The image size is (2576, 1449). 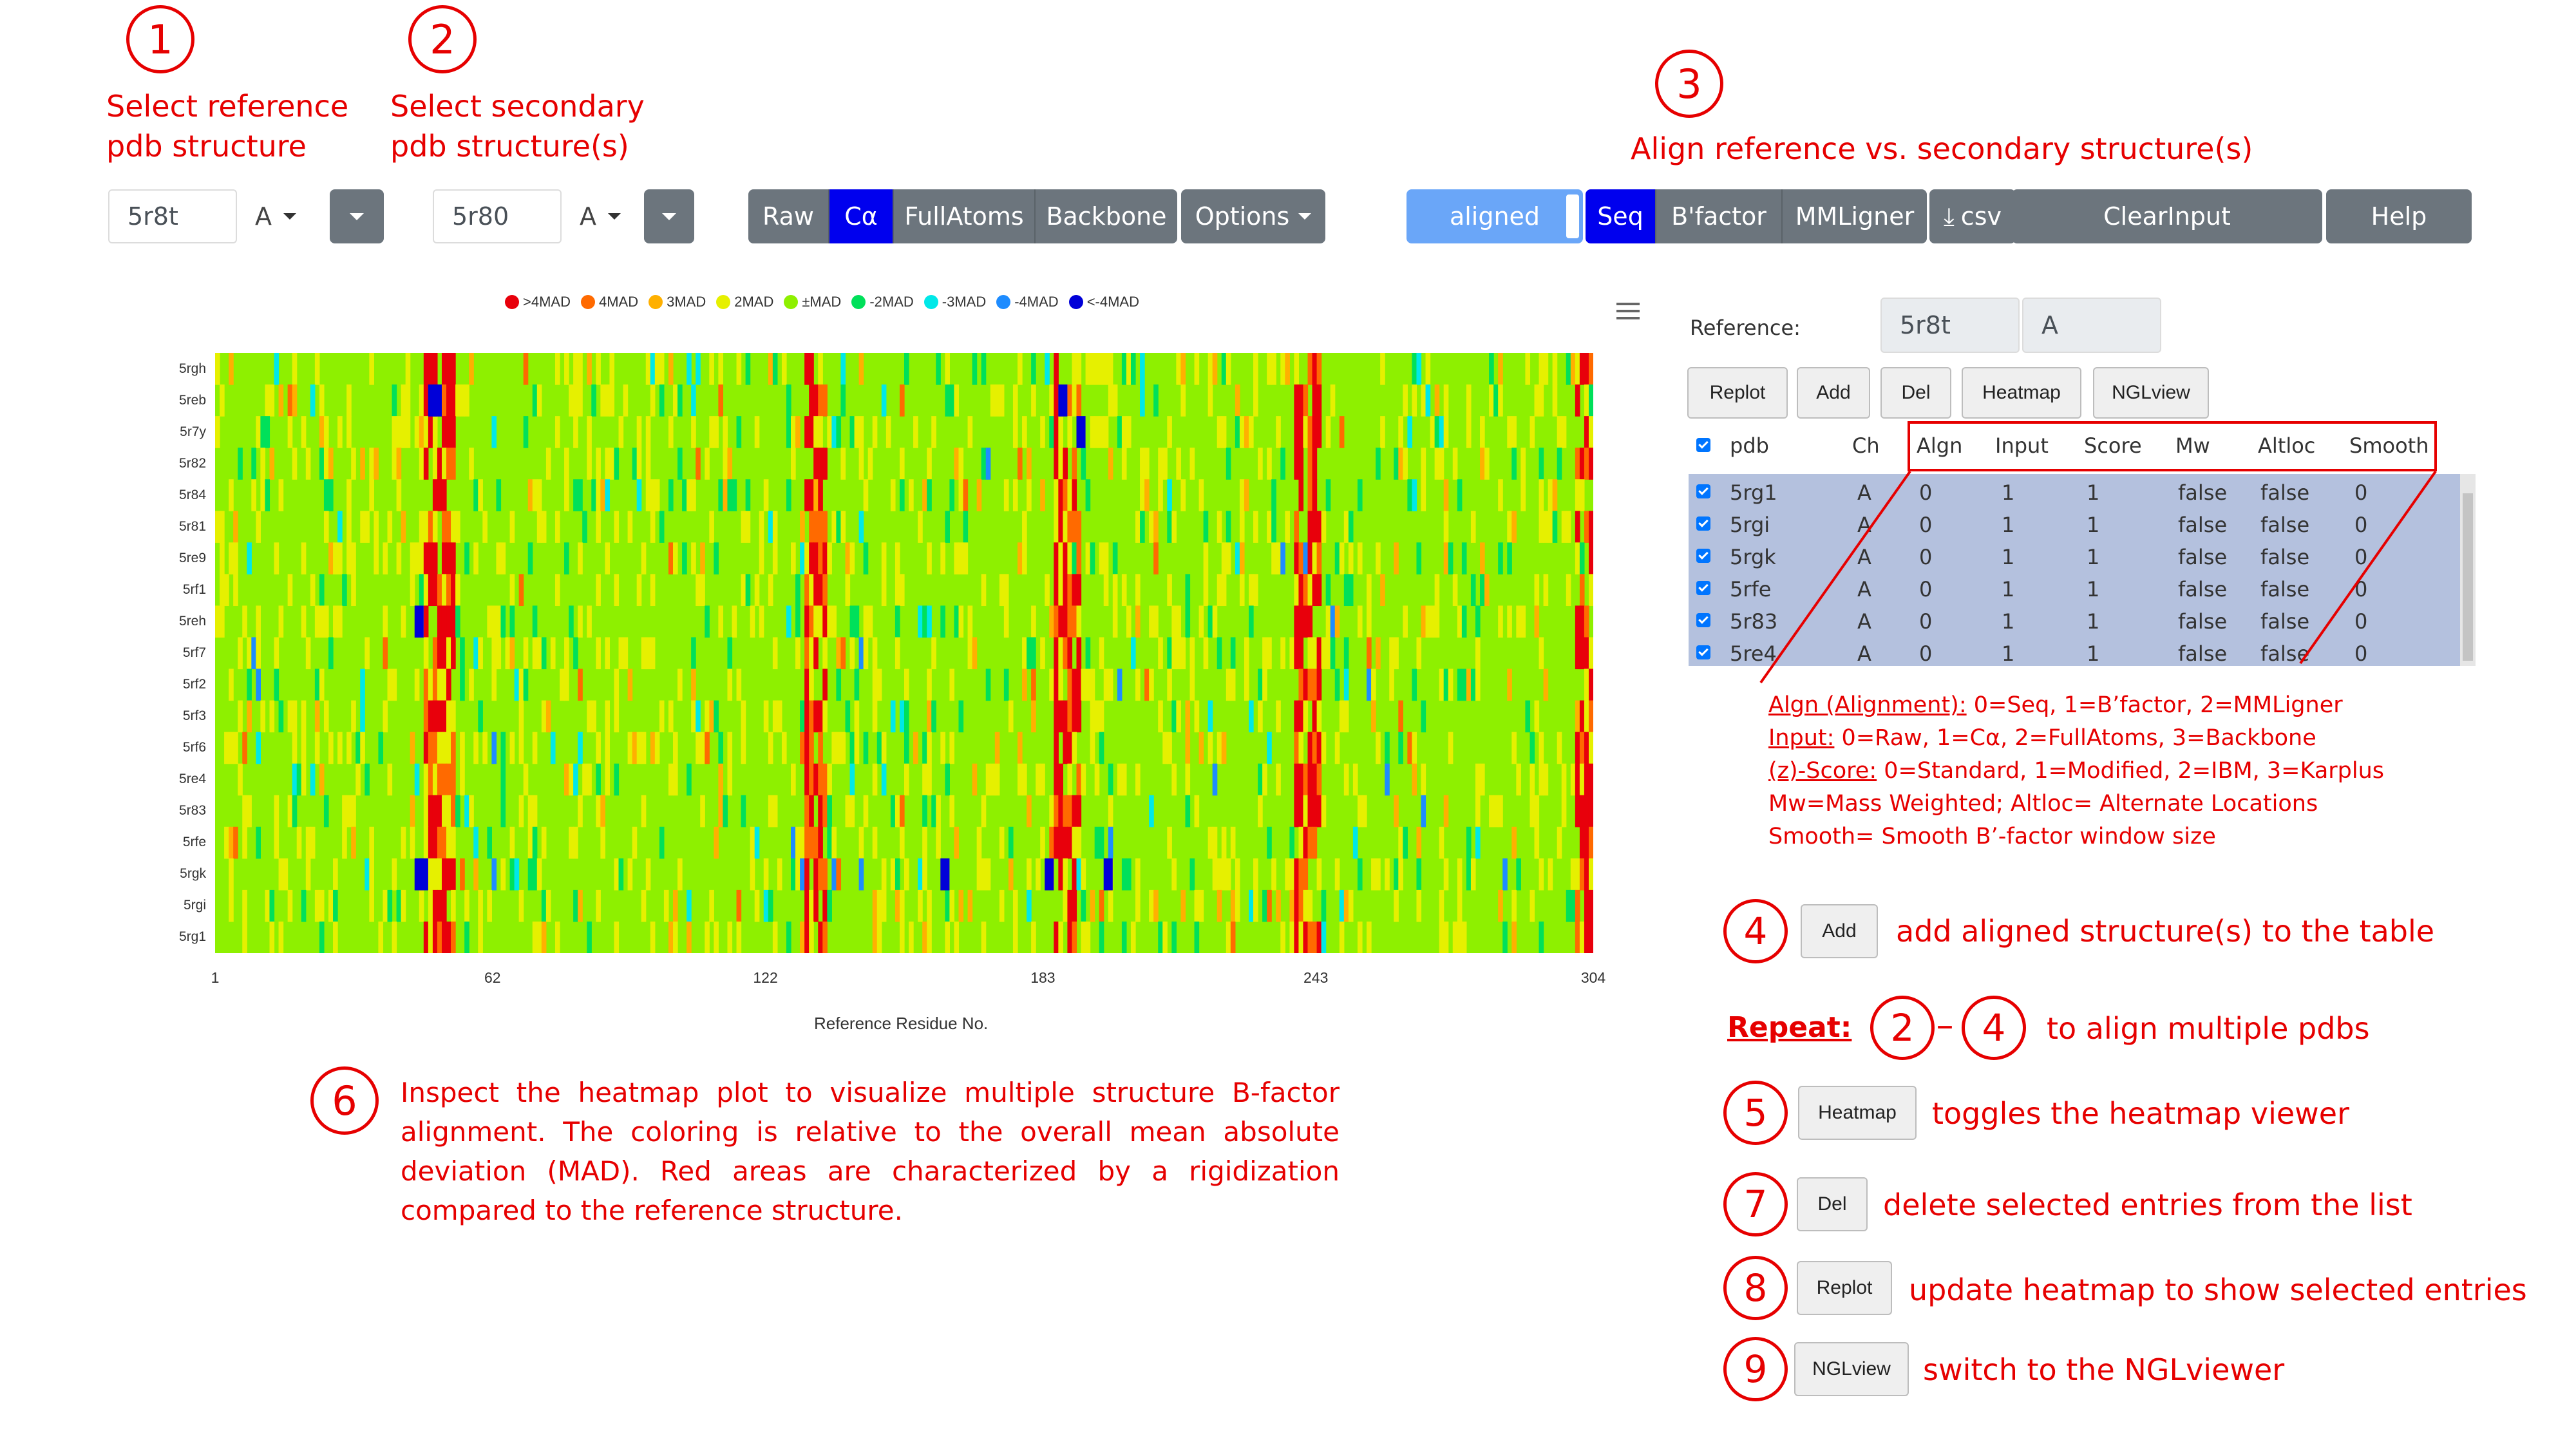 I want to click on legend-item: -2MAD, so click(x=882, y=302).